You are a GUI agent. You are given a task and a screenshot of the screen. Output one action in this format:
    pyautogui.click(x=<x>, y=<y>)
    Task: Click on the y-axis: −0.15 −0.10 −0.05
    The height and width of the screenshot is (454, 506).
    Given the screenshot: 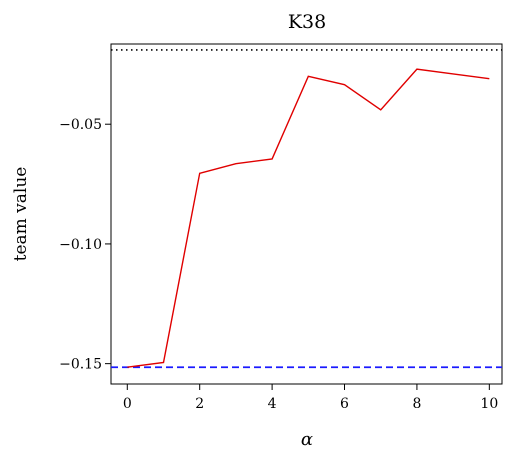 What is the action you would take?
    pyautogui.click(x=85, y=245)
    